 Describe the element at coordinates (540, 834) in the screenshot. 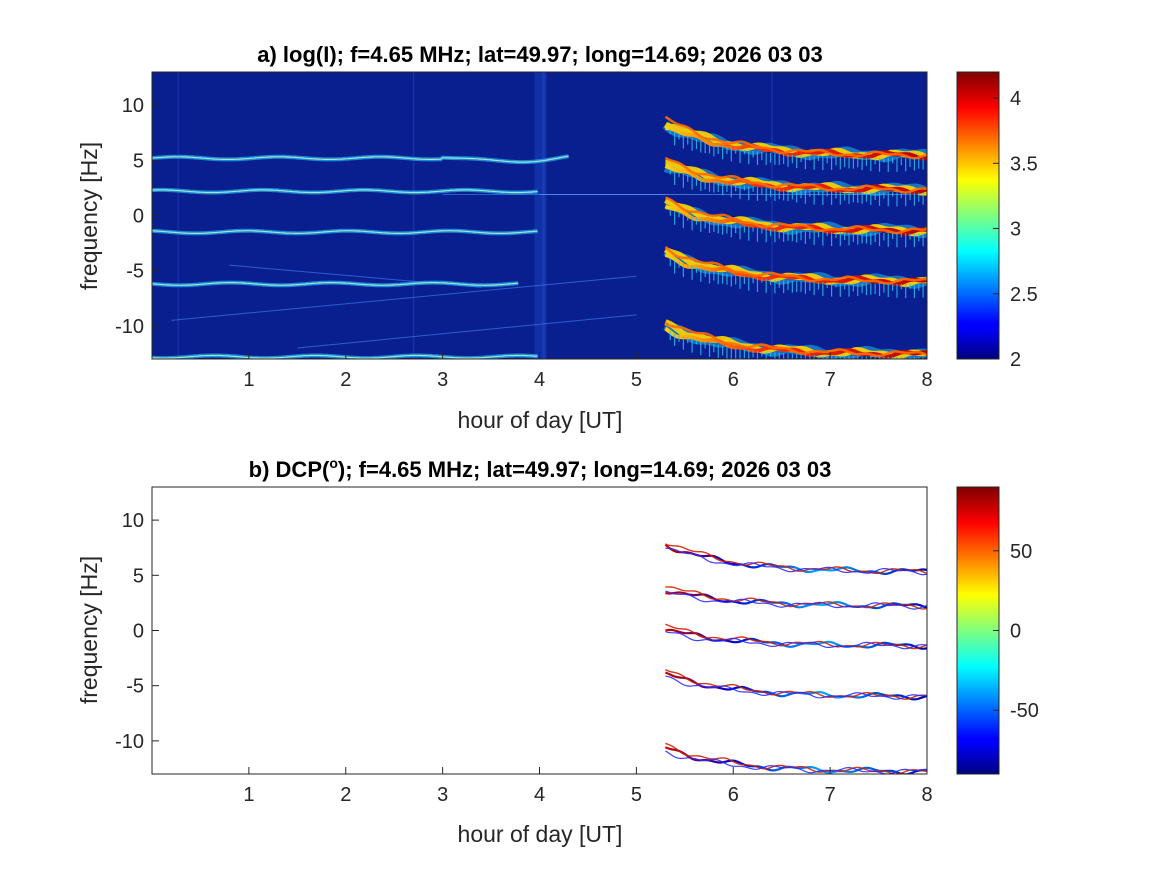

I see `panel-b-x-label: hour of day [UT]` at that location.